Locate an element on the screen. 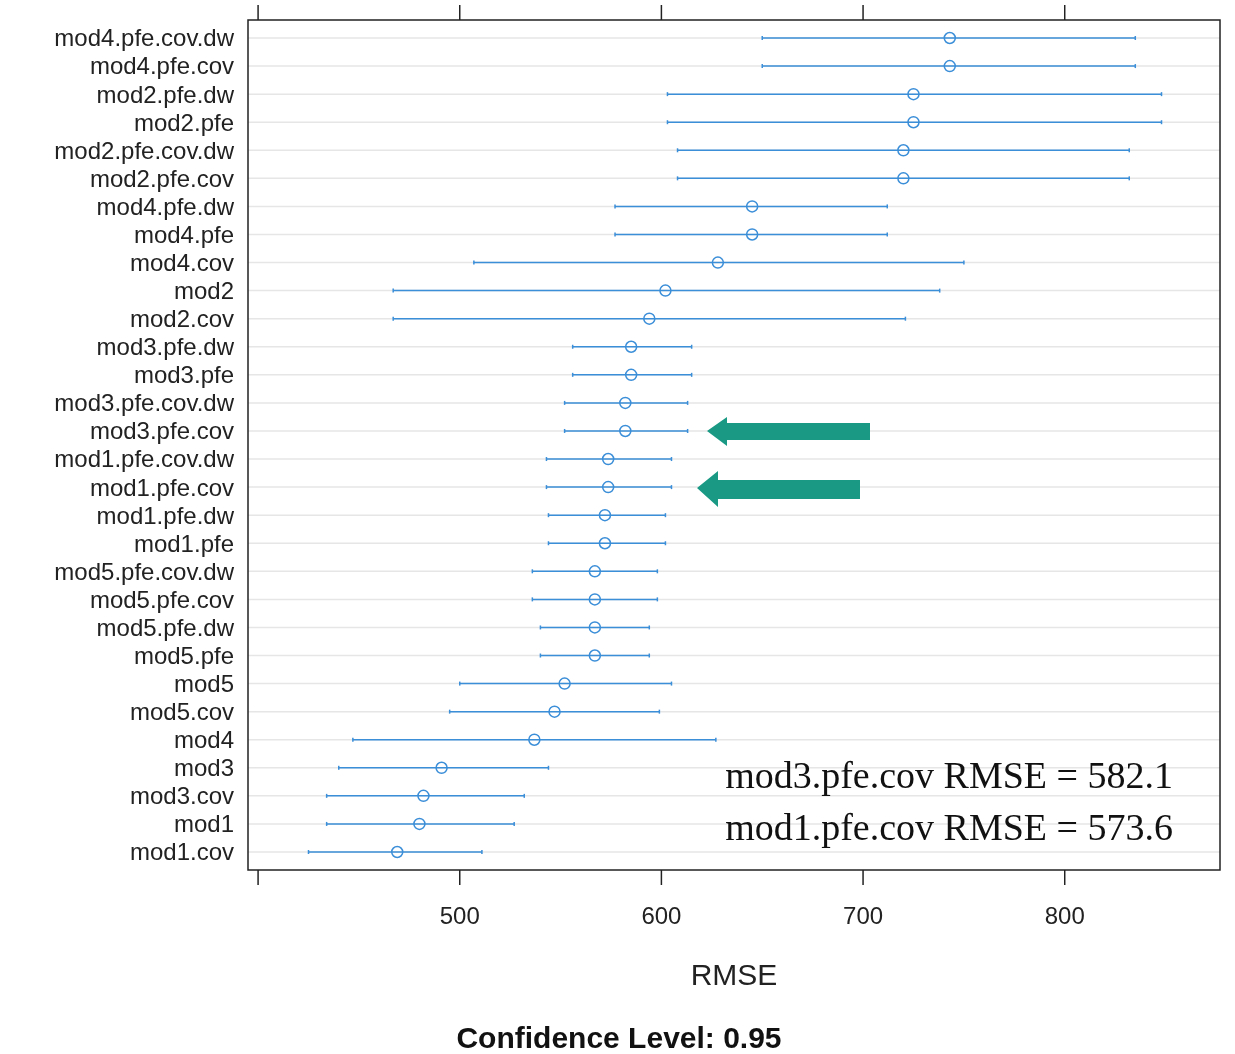 The image size is (1235, 1054). y-tick-label: mod5.pfe.cov.dw is located at coordinates (144, 571).